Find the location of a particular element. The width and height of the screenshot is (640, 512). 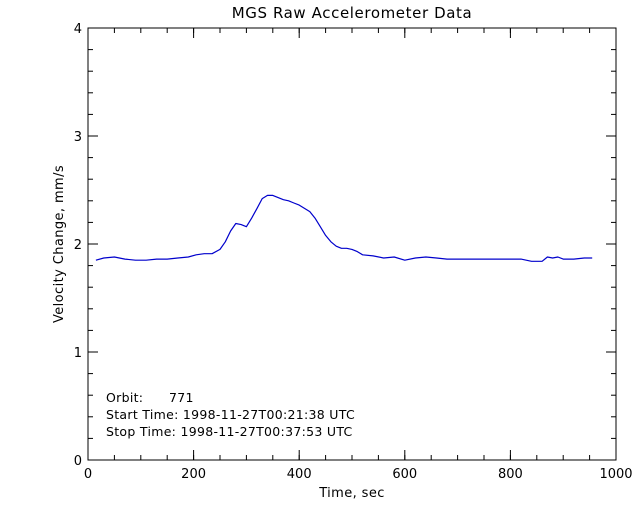

y-tick-label: 3 is located at coordinates (78, 137).